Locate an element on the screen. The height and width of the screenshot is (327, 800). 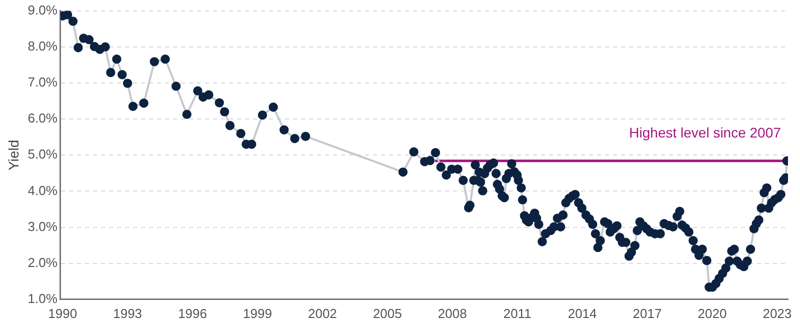
y-axis-title: Yield is located at coordinates (13, 155).